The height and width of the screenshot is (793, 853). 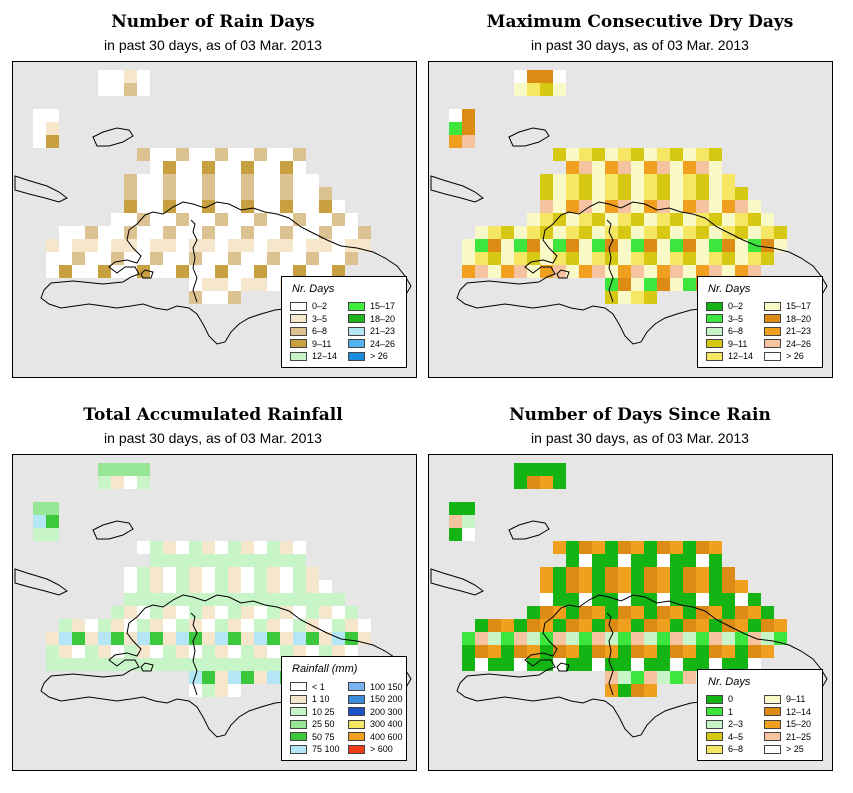 What do you see at coordinates (799, 331) in the screenshot?
I see `legend-label: 21–23` at bounding box center [799, 331].